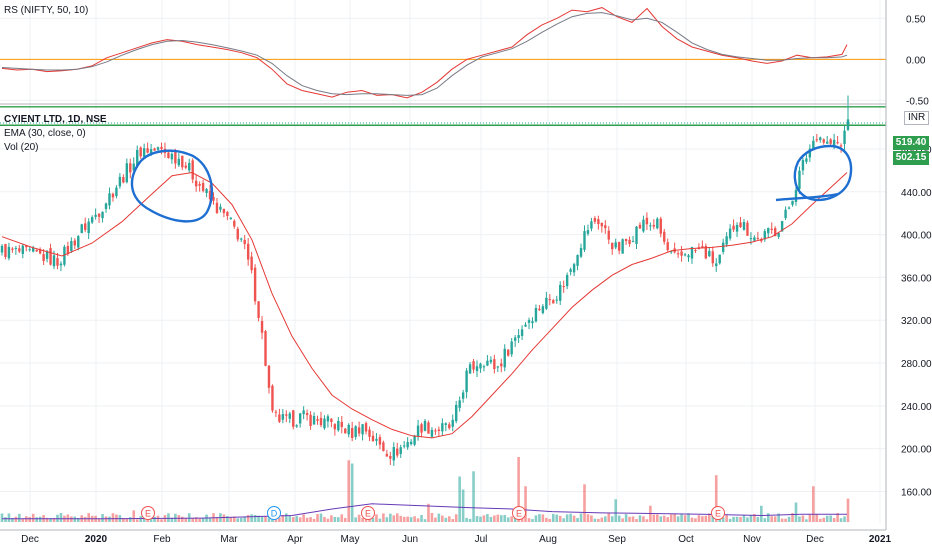  Describe the element at coordinates (350, 539) in the screenshot. I see `time-tick-label-5: May` at that location.